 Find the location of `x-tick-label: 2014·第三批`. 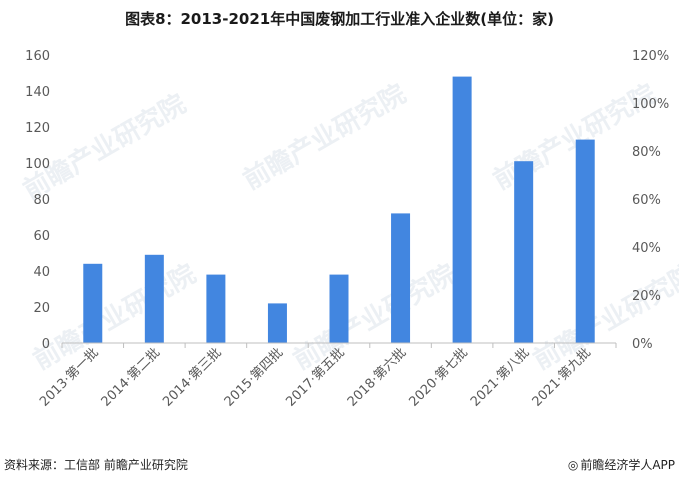

x-tick-label: 2014·第三批 is located at coordinates (192, 377).